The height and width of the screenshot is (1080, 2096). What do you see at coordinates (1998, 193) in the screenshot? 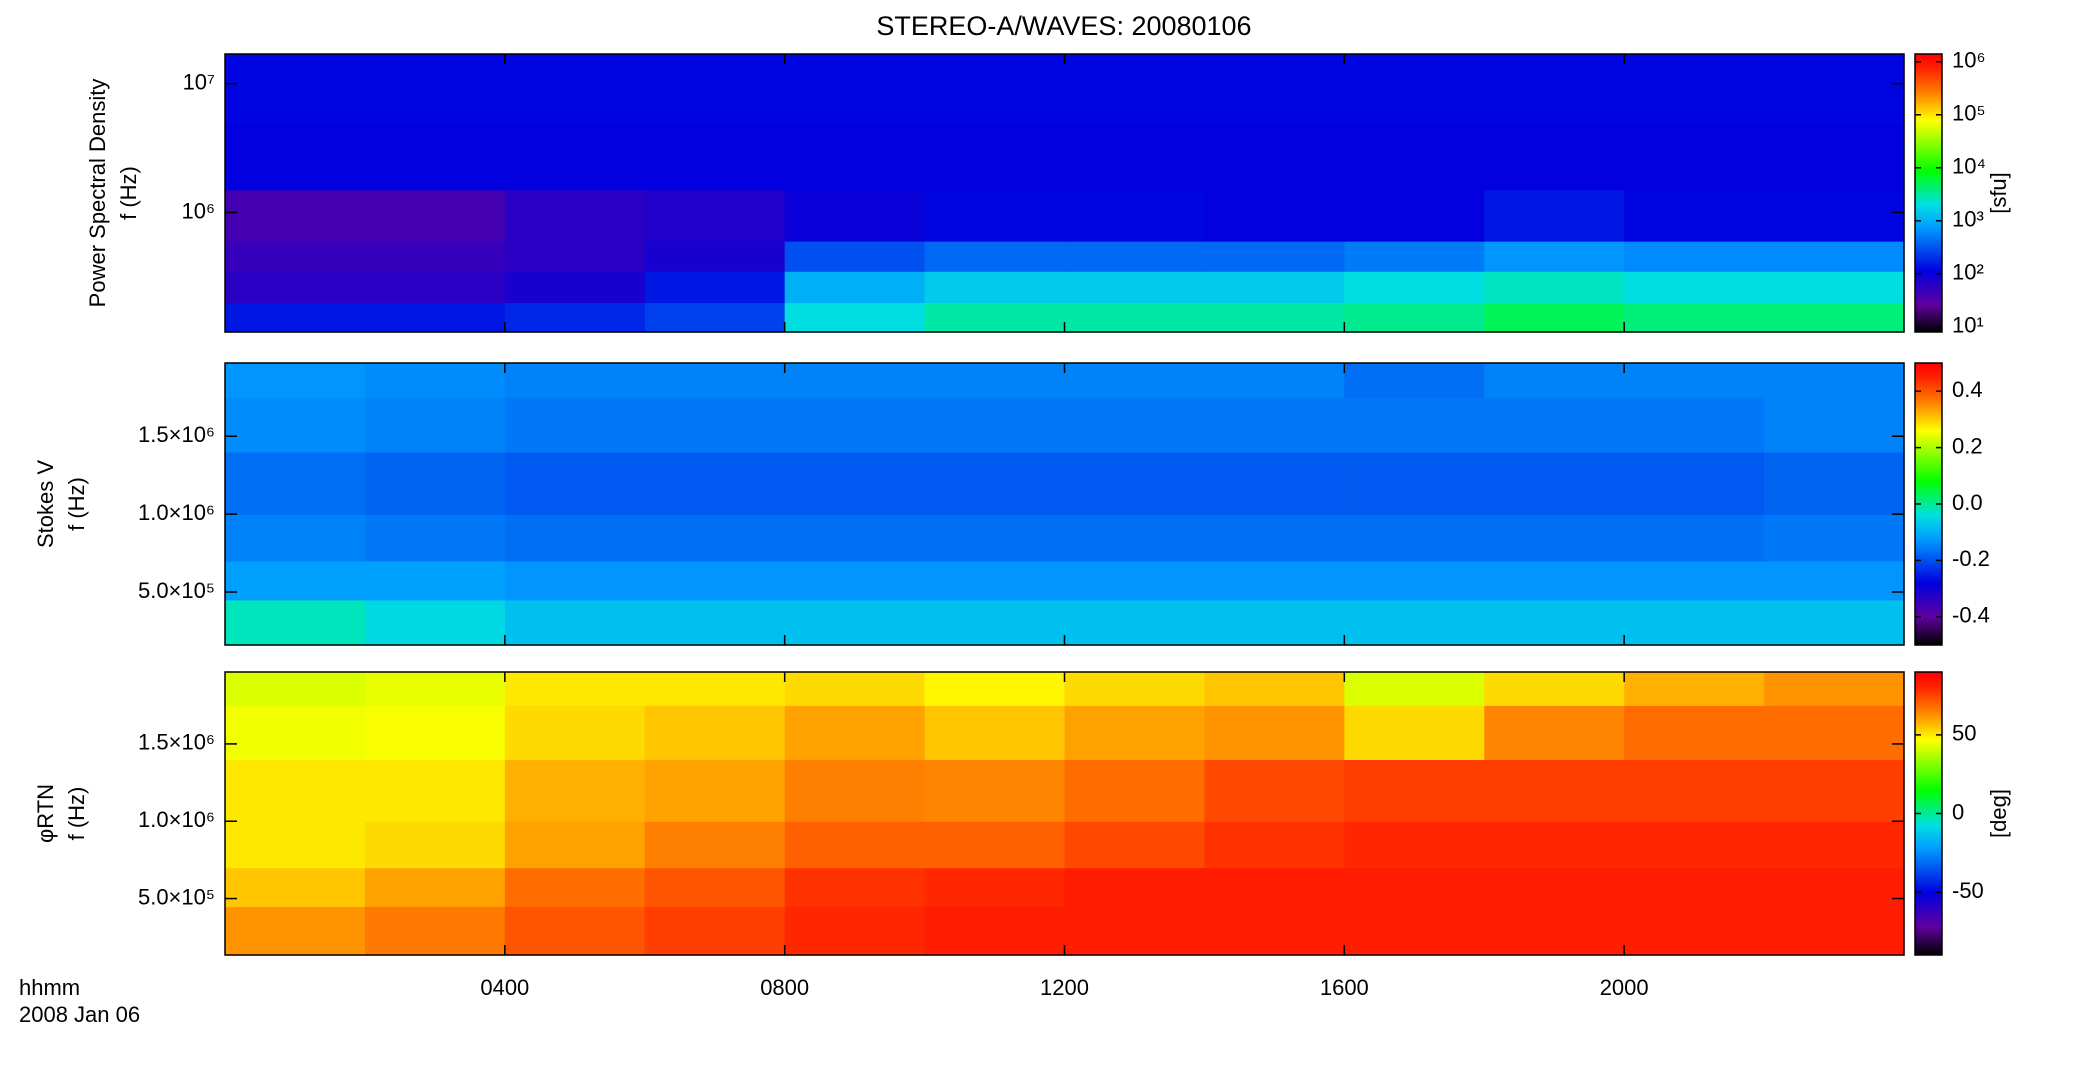
I see `colorbar-label: [sfu]` at bounding box center [1998, 193].